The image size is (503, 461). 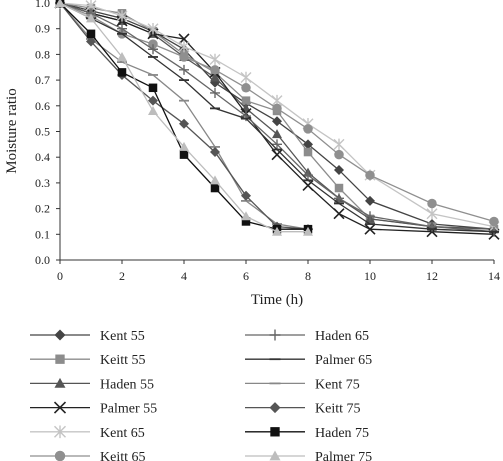 What do you see at coordinates (342, 336) in the screenshot?
I see `legend-label: Haden 65` at bounding box center [342, 336].